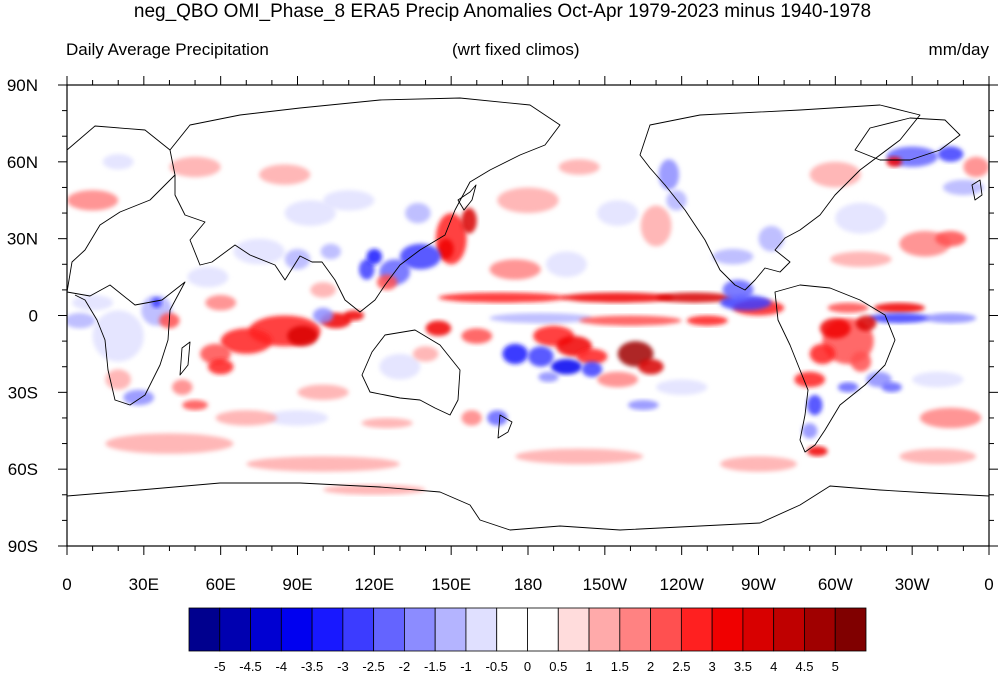  Describe the element at coordinates (835, 584) in the screenshot. I see `x-tick-label: 60W` at that location.